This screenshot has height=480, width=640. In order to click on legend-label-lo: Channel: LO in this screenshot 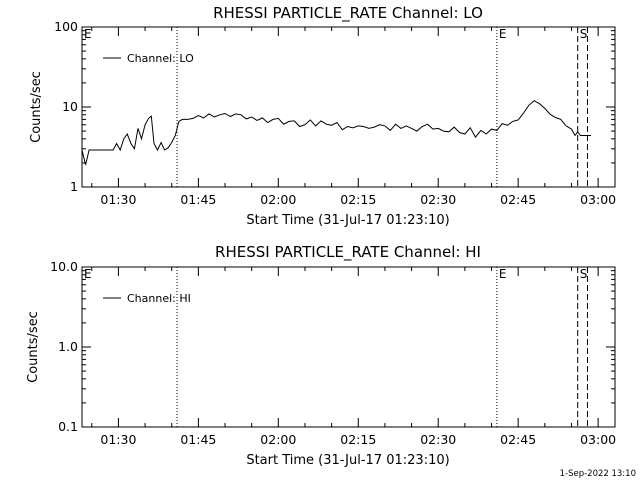, I will do `click(160, 58)`.